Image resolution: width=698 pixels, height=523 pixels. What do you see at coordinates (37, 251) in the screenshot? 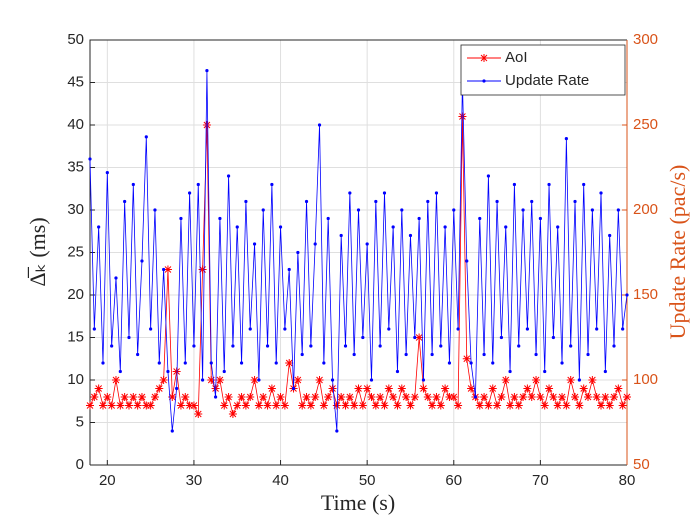
I see `y-axis-label: Δ̅ₖ (ms)` at bounding box center [37, 251].